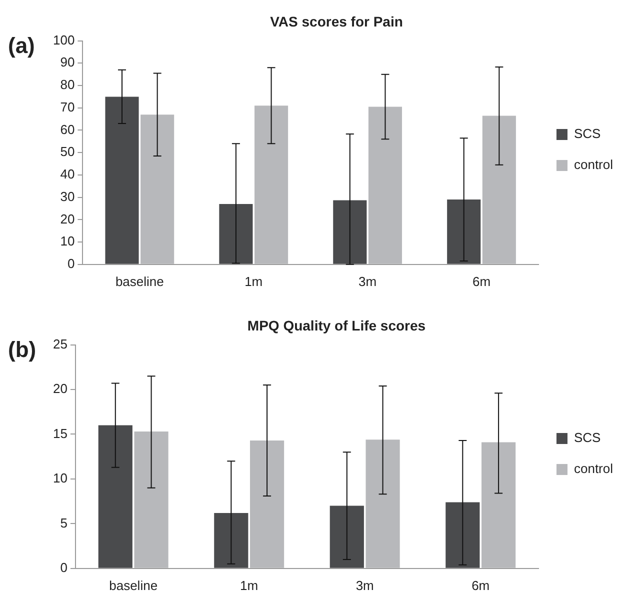  What do you see at coordinates (67, 152) in the screenshot?
I see `y-tick-label: 50` at bounding box center [67, 152].